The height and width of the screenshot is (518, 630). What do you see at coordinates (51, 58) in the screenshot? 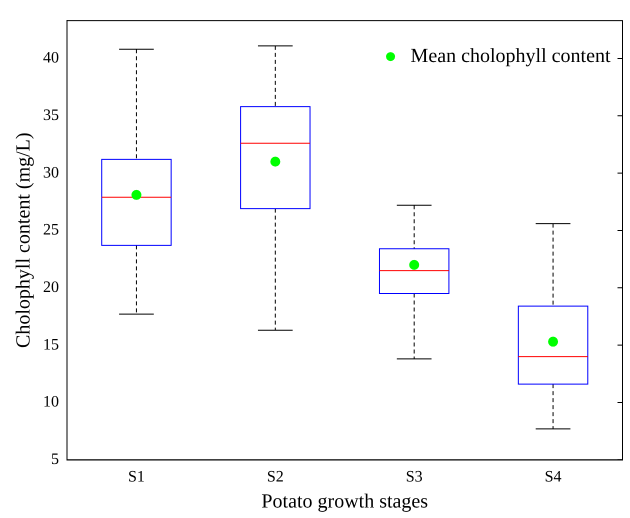
I see `y-tick-label: 40` at bounding box center [51, 58].